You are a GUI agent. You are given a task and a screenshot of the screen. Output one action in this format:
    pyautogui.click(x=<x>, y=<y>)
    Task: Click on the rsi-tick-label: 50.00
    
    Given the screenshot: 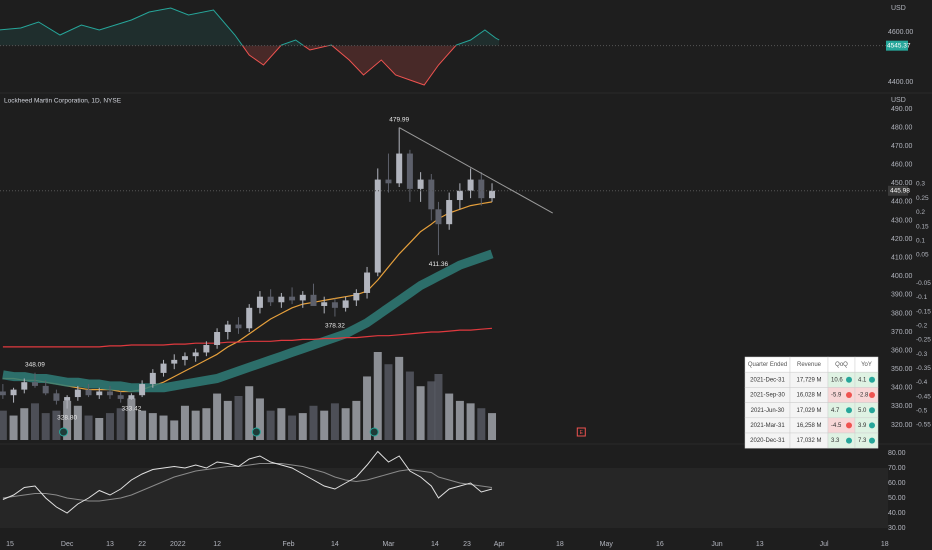 What is the action you would take?
    pyautogui.click(x=897, y=498)
    